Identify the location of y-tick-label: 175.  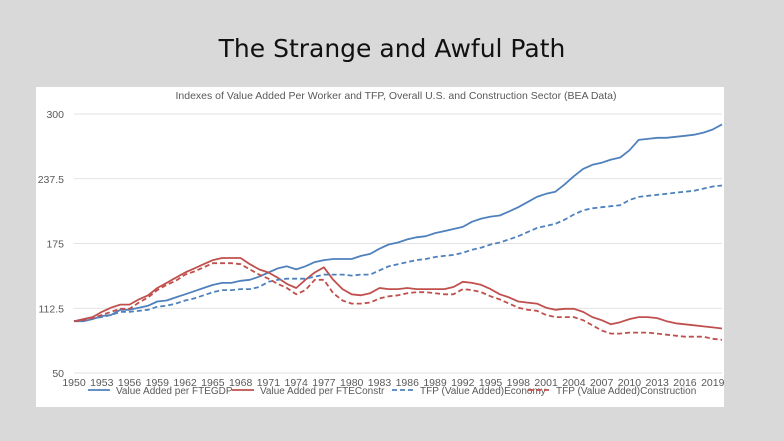
(55, 245).